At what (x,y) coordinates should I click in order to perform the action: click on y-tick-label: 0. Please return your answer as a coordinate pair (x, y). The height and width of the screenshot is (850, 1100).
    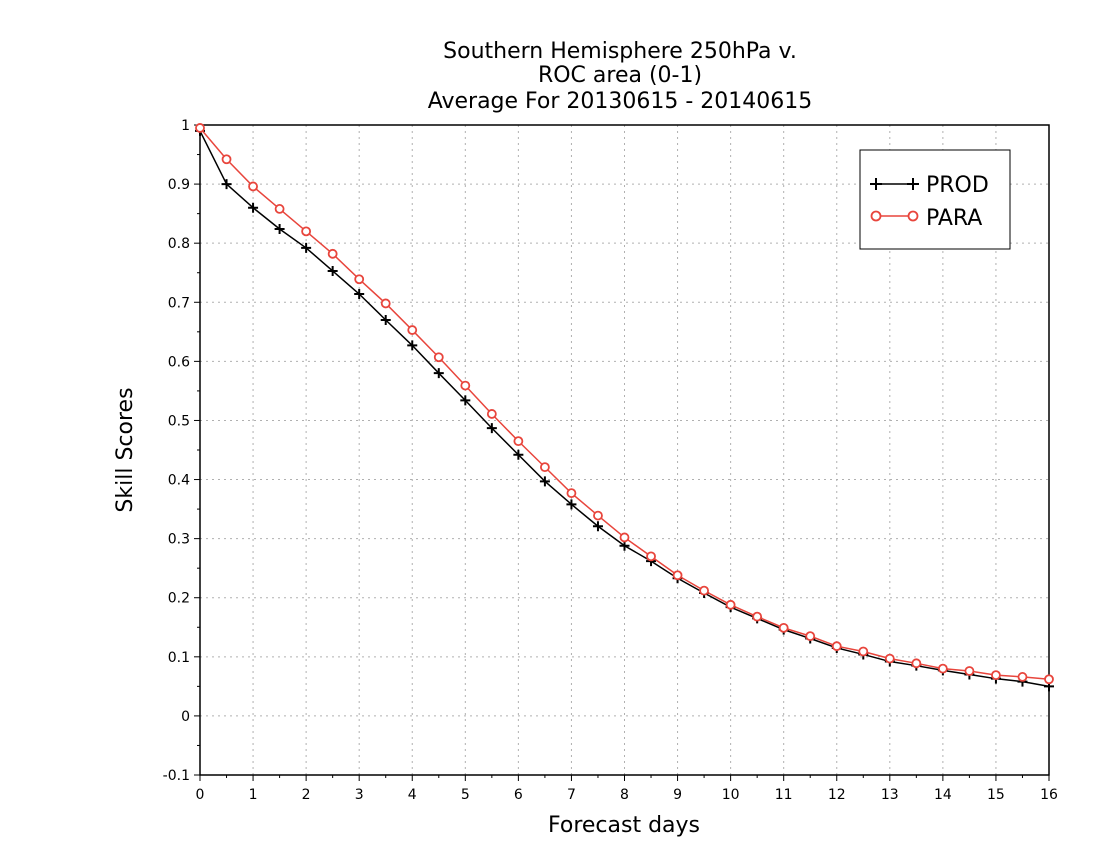
    Looking at the image, I should click on (185, 717).